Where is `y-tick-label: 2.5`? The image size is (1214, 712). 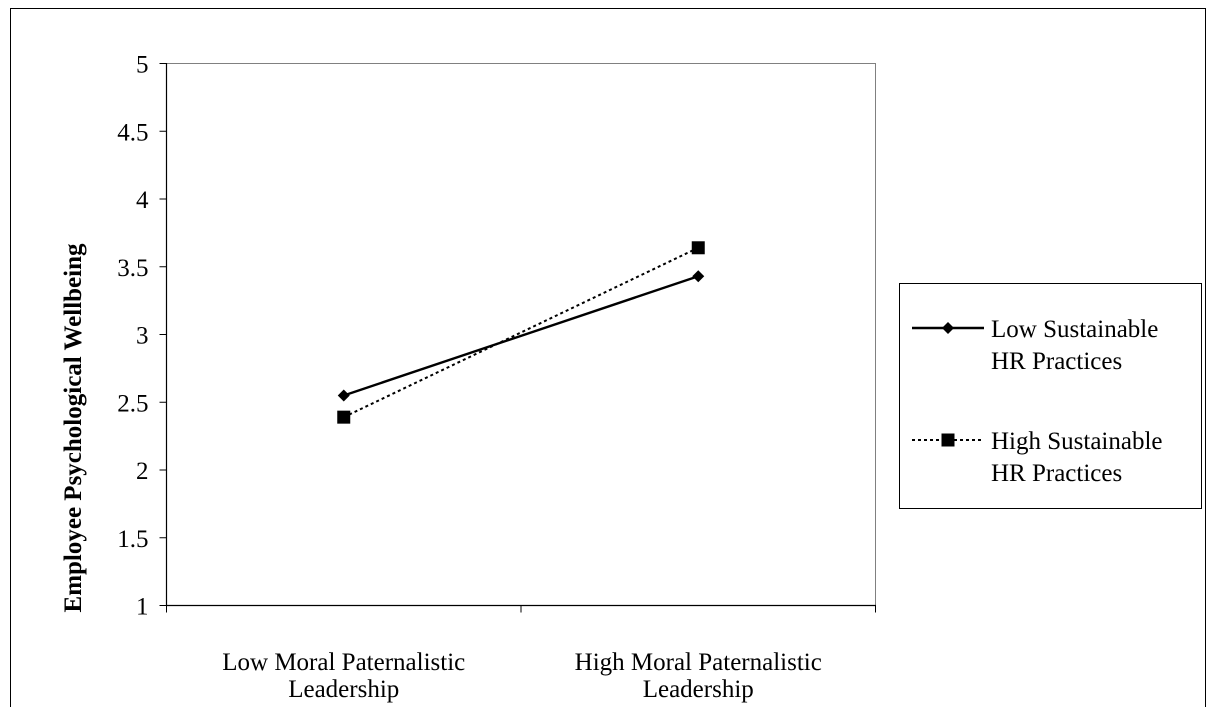
y-tick-label: 2.5 is located at coordinates (132, 403).